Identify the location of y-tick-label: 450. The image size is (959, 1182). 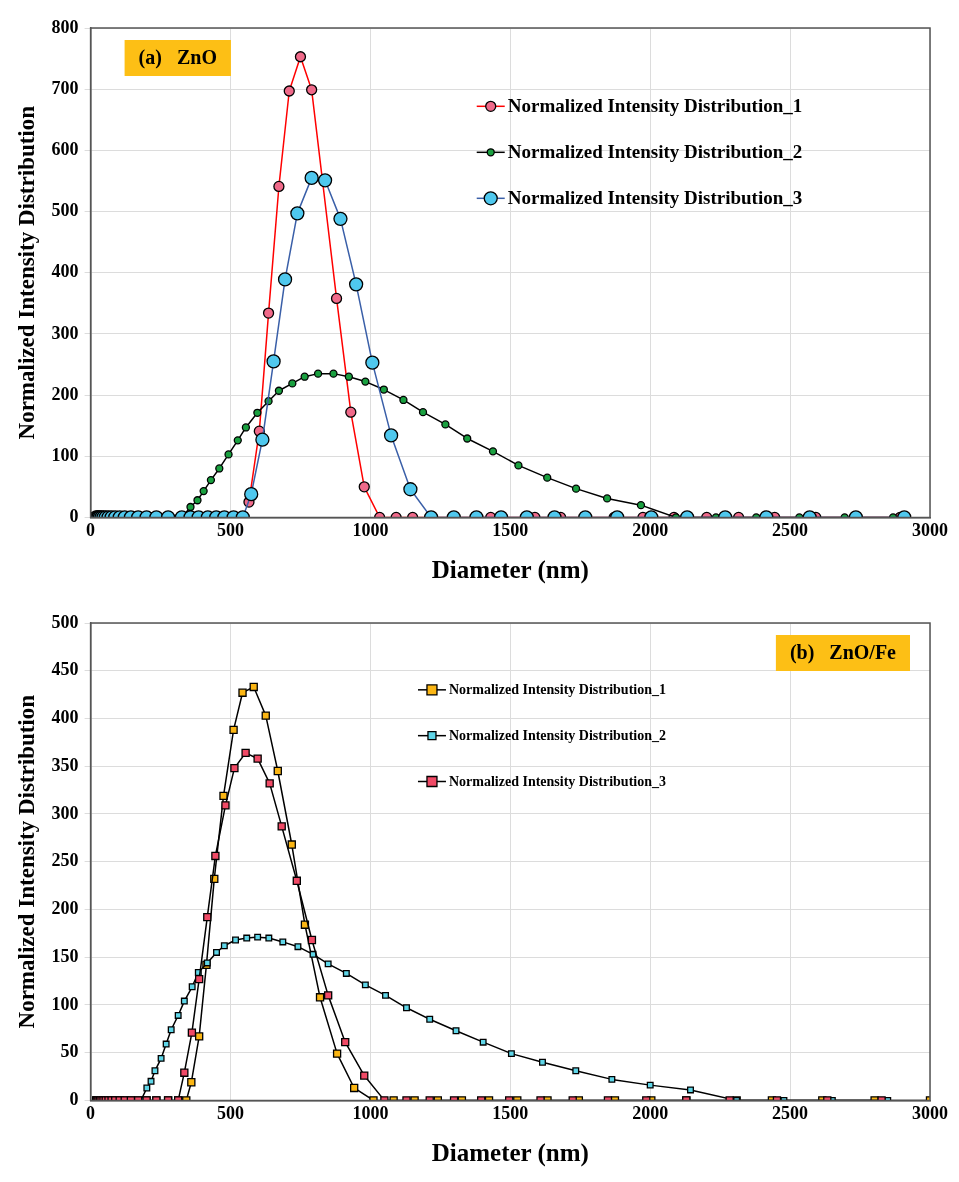
(65, 669).